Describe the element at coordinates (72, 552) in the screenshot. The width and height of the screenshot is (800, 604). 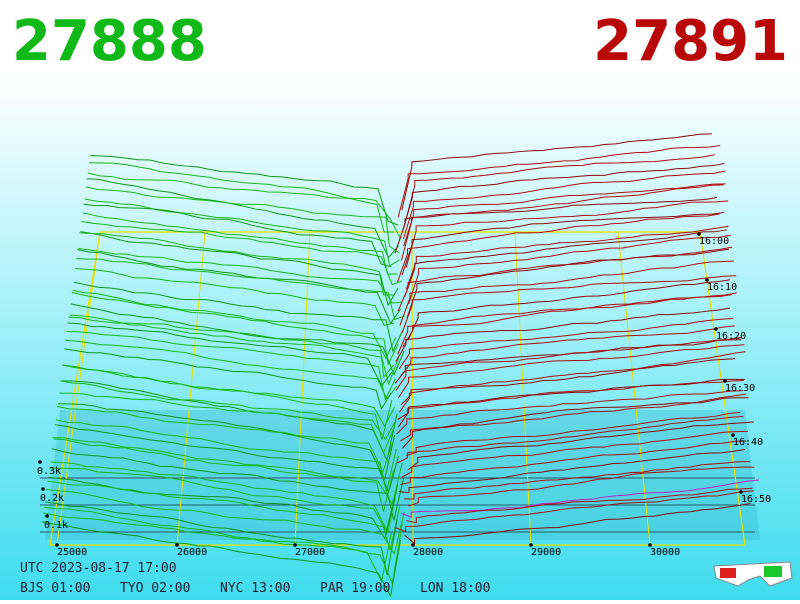
I see `price-tick-label: 25000` at that location.